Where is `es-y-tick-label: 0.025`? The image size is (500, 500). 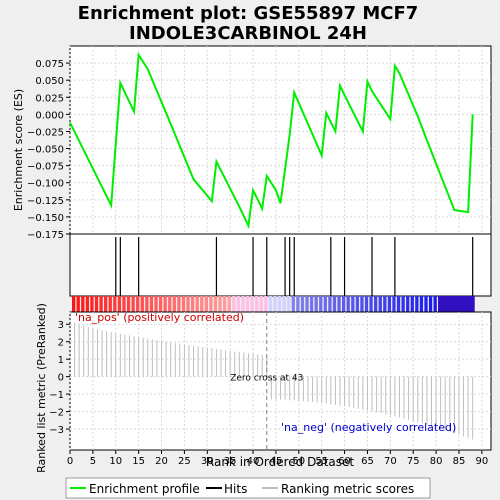 es-y-tick-label: 0.025 is located at coordinates (49, 98).